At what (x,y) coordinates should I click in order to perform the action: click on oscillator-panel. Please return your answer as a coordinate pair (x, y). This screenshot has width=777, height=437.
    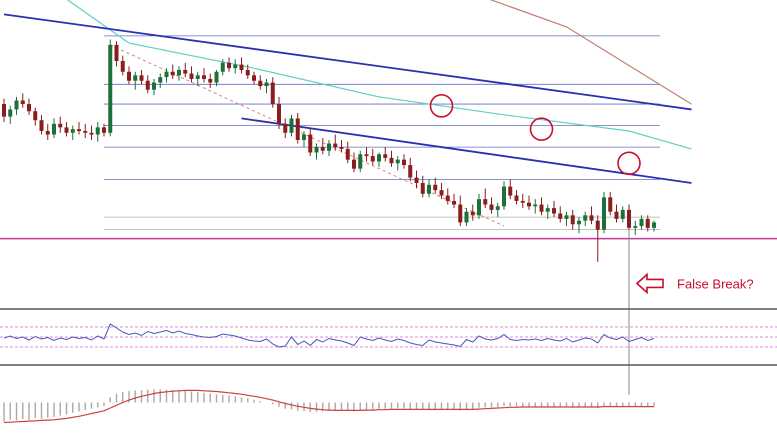
    Looking at the image, I should click on (388, 335).